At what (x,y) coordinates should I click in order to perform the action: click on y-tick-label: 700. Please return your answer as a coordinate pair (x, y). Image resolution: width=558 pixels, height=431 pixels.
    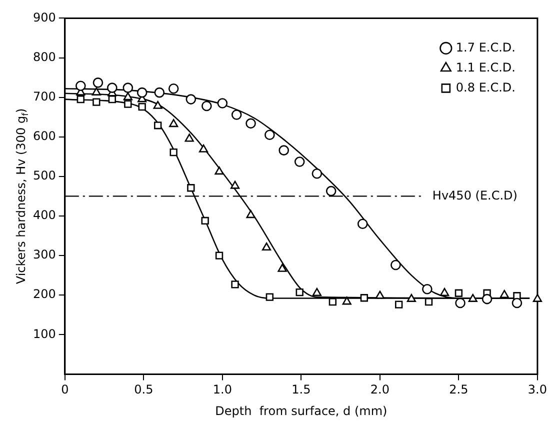
    Looking at the image, I should click on (44, 96).